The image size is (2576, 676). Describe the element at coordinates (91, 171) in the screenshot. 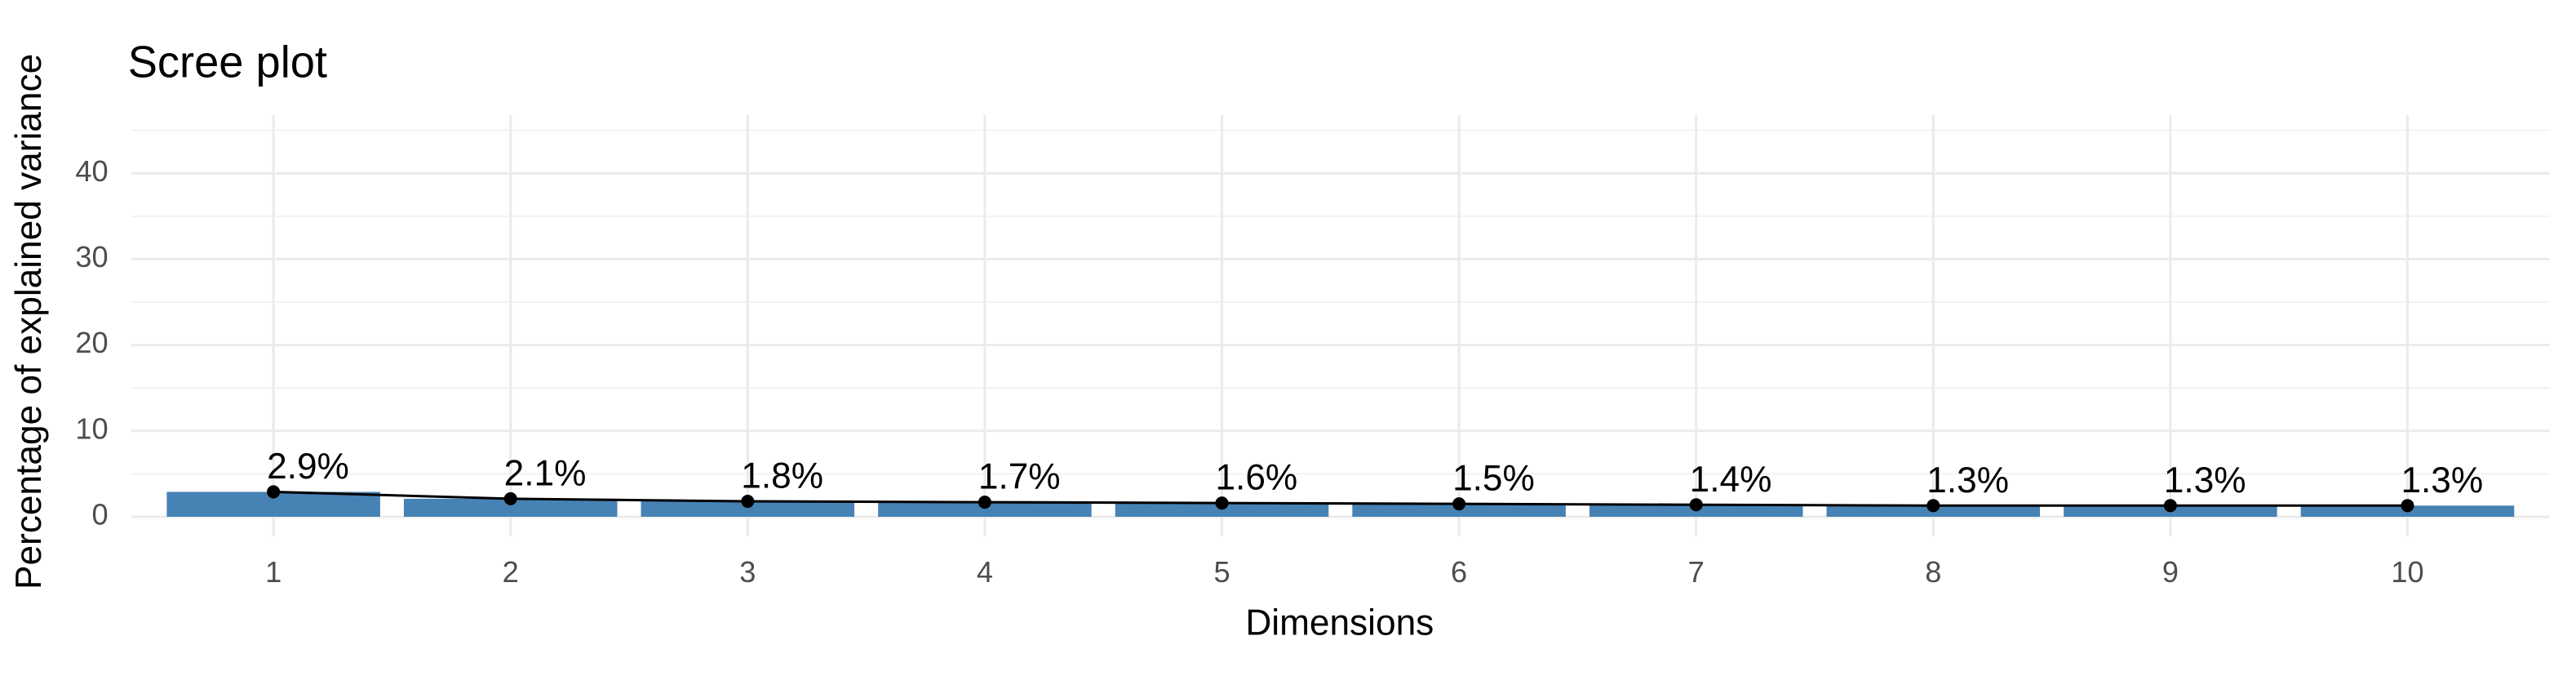

I see `y-tick-label: 40` at that location.